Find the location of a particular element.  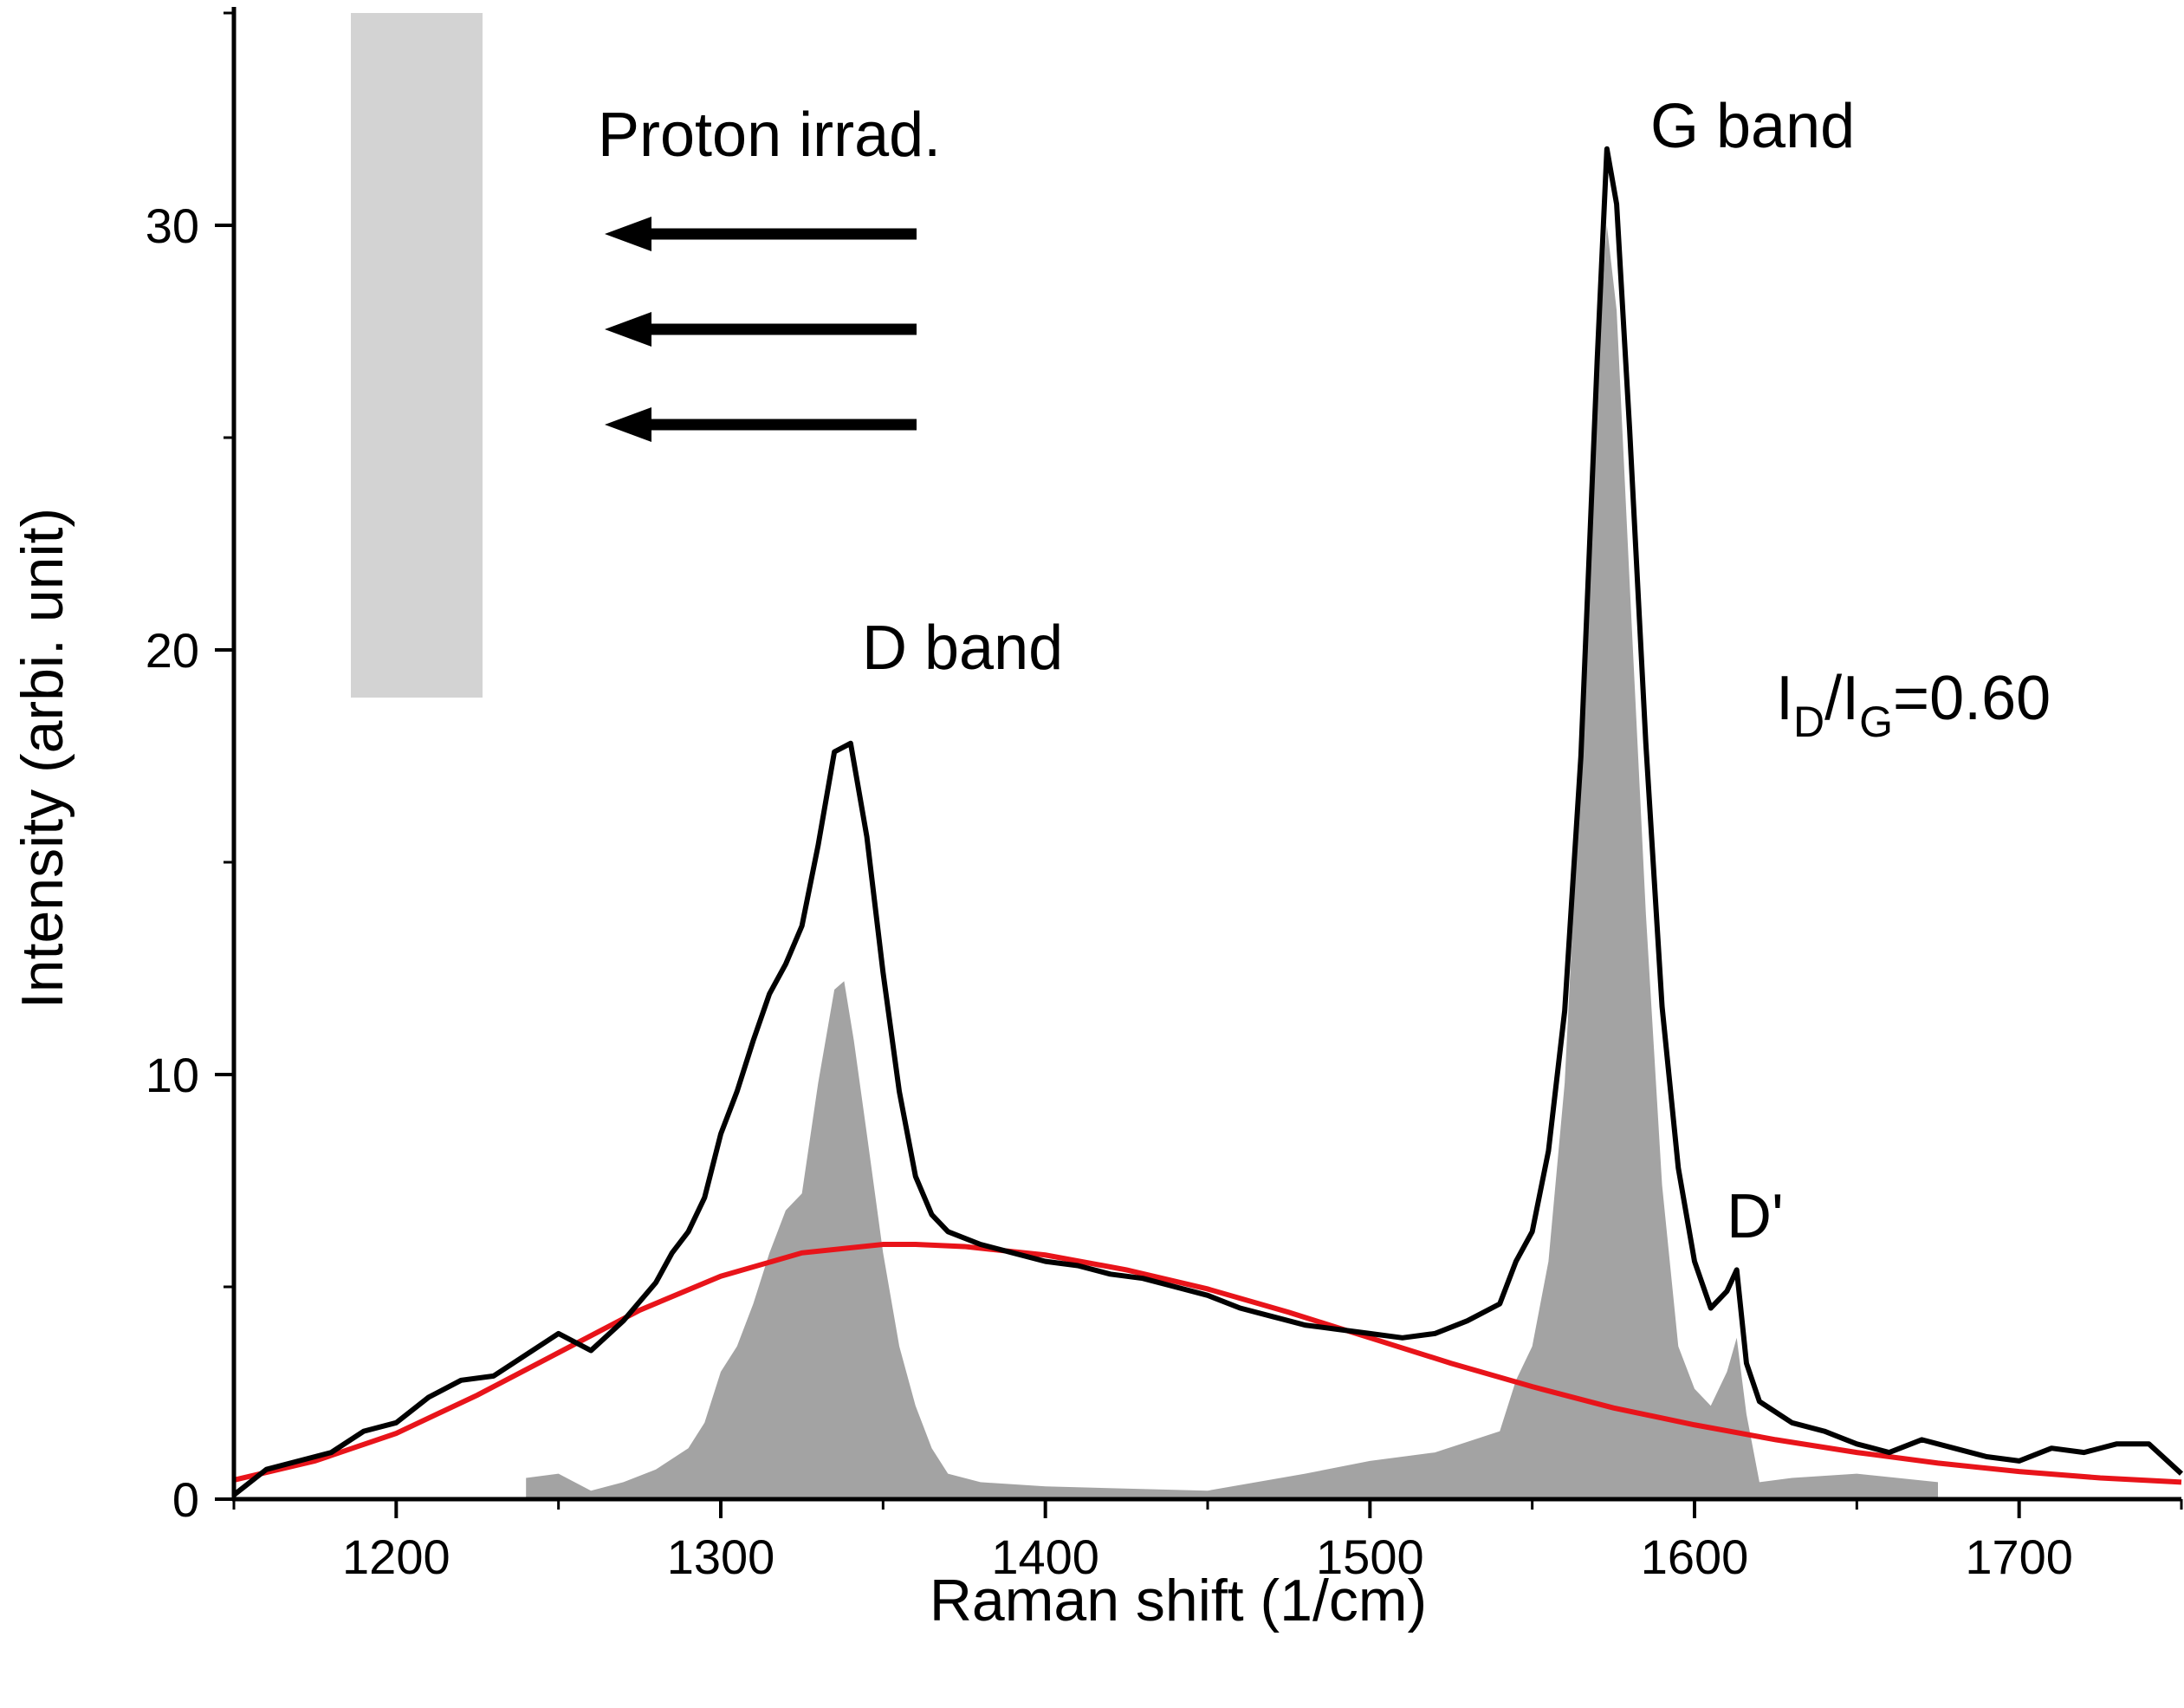

proton-irrad-label: Proton irrad. is located at coordinates (769, 135).